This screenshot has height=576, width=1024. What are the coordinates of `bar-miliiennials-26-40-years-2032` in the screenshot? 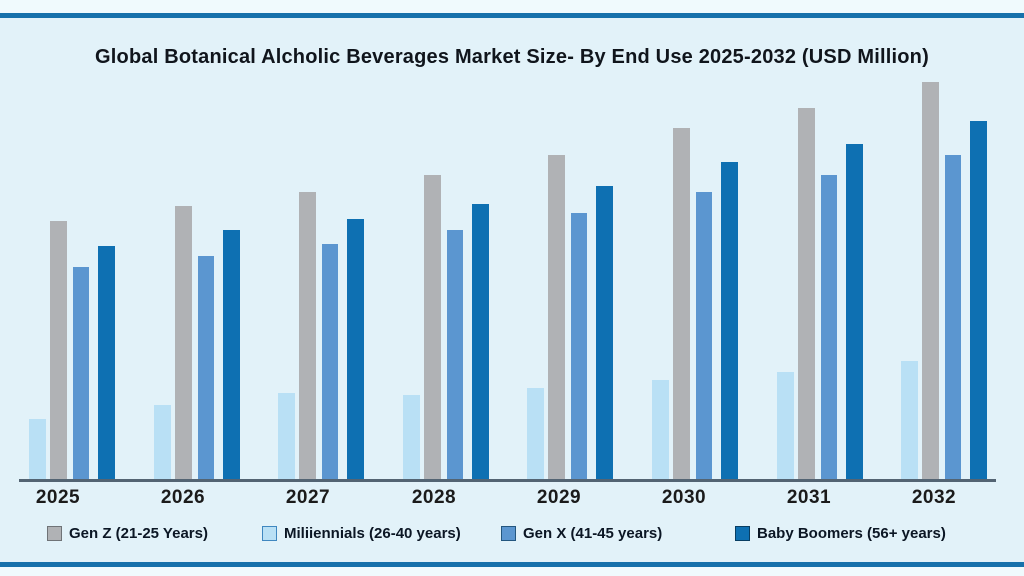 It's located at (909, 420).